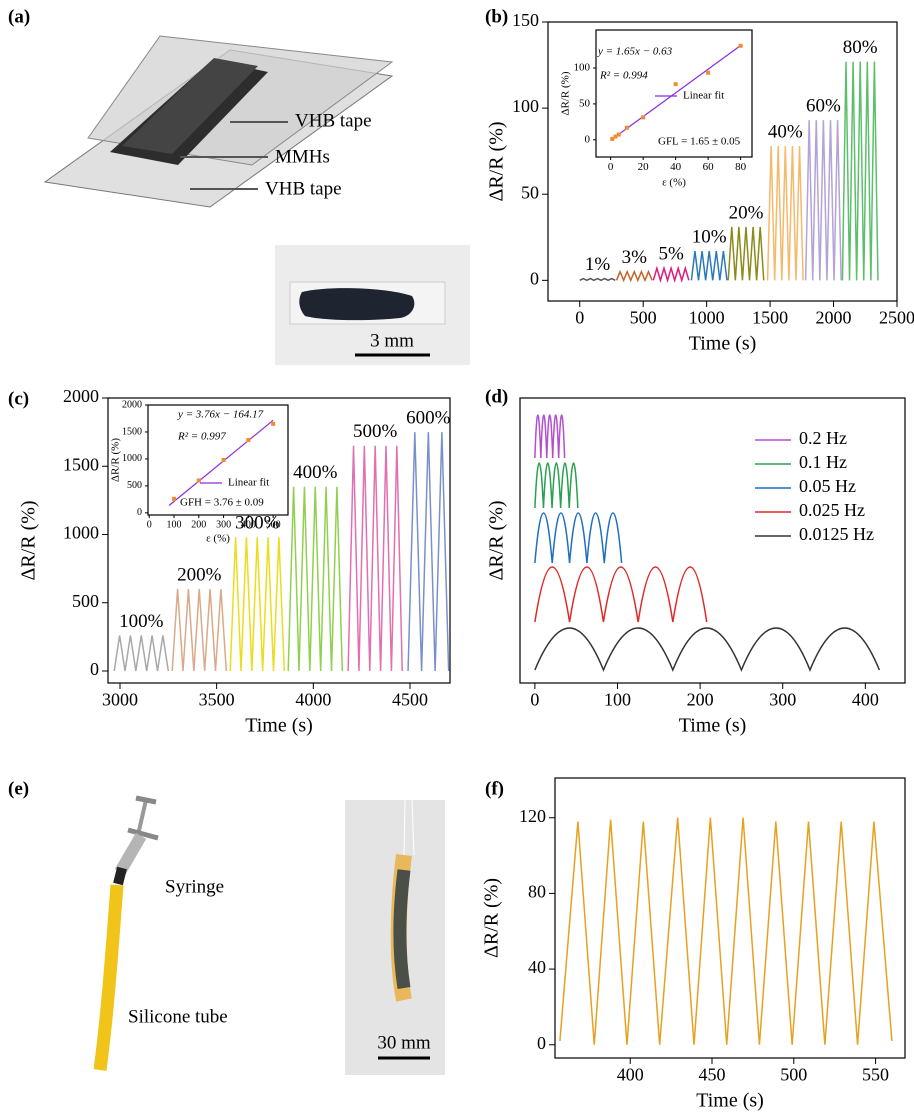 The height and width of the screenshot is (1119, 914). Describe the element at coordinates (598, 264) in the screenshot. I see `series-label: 1%` at that location.